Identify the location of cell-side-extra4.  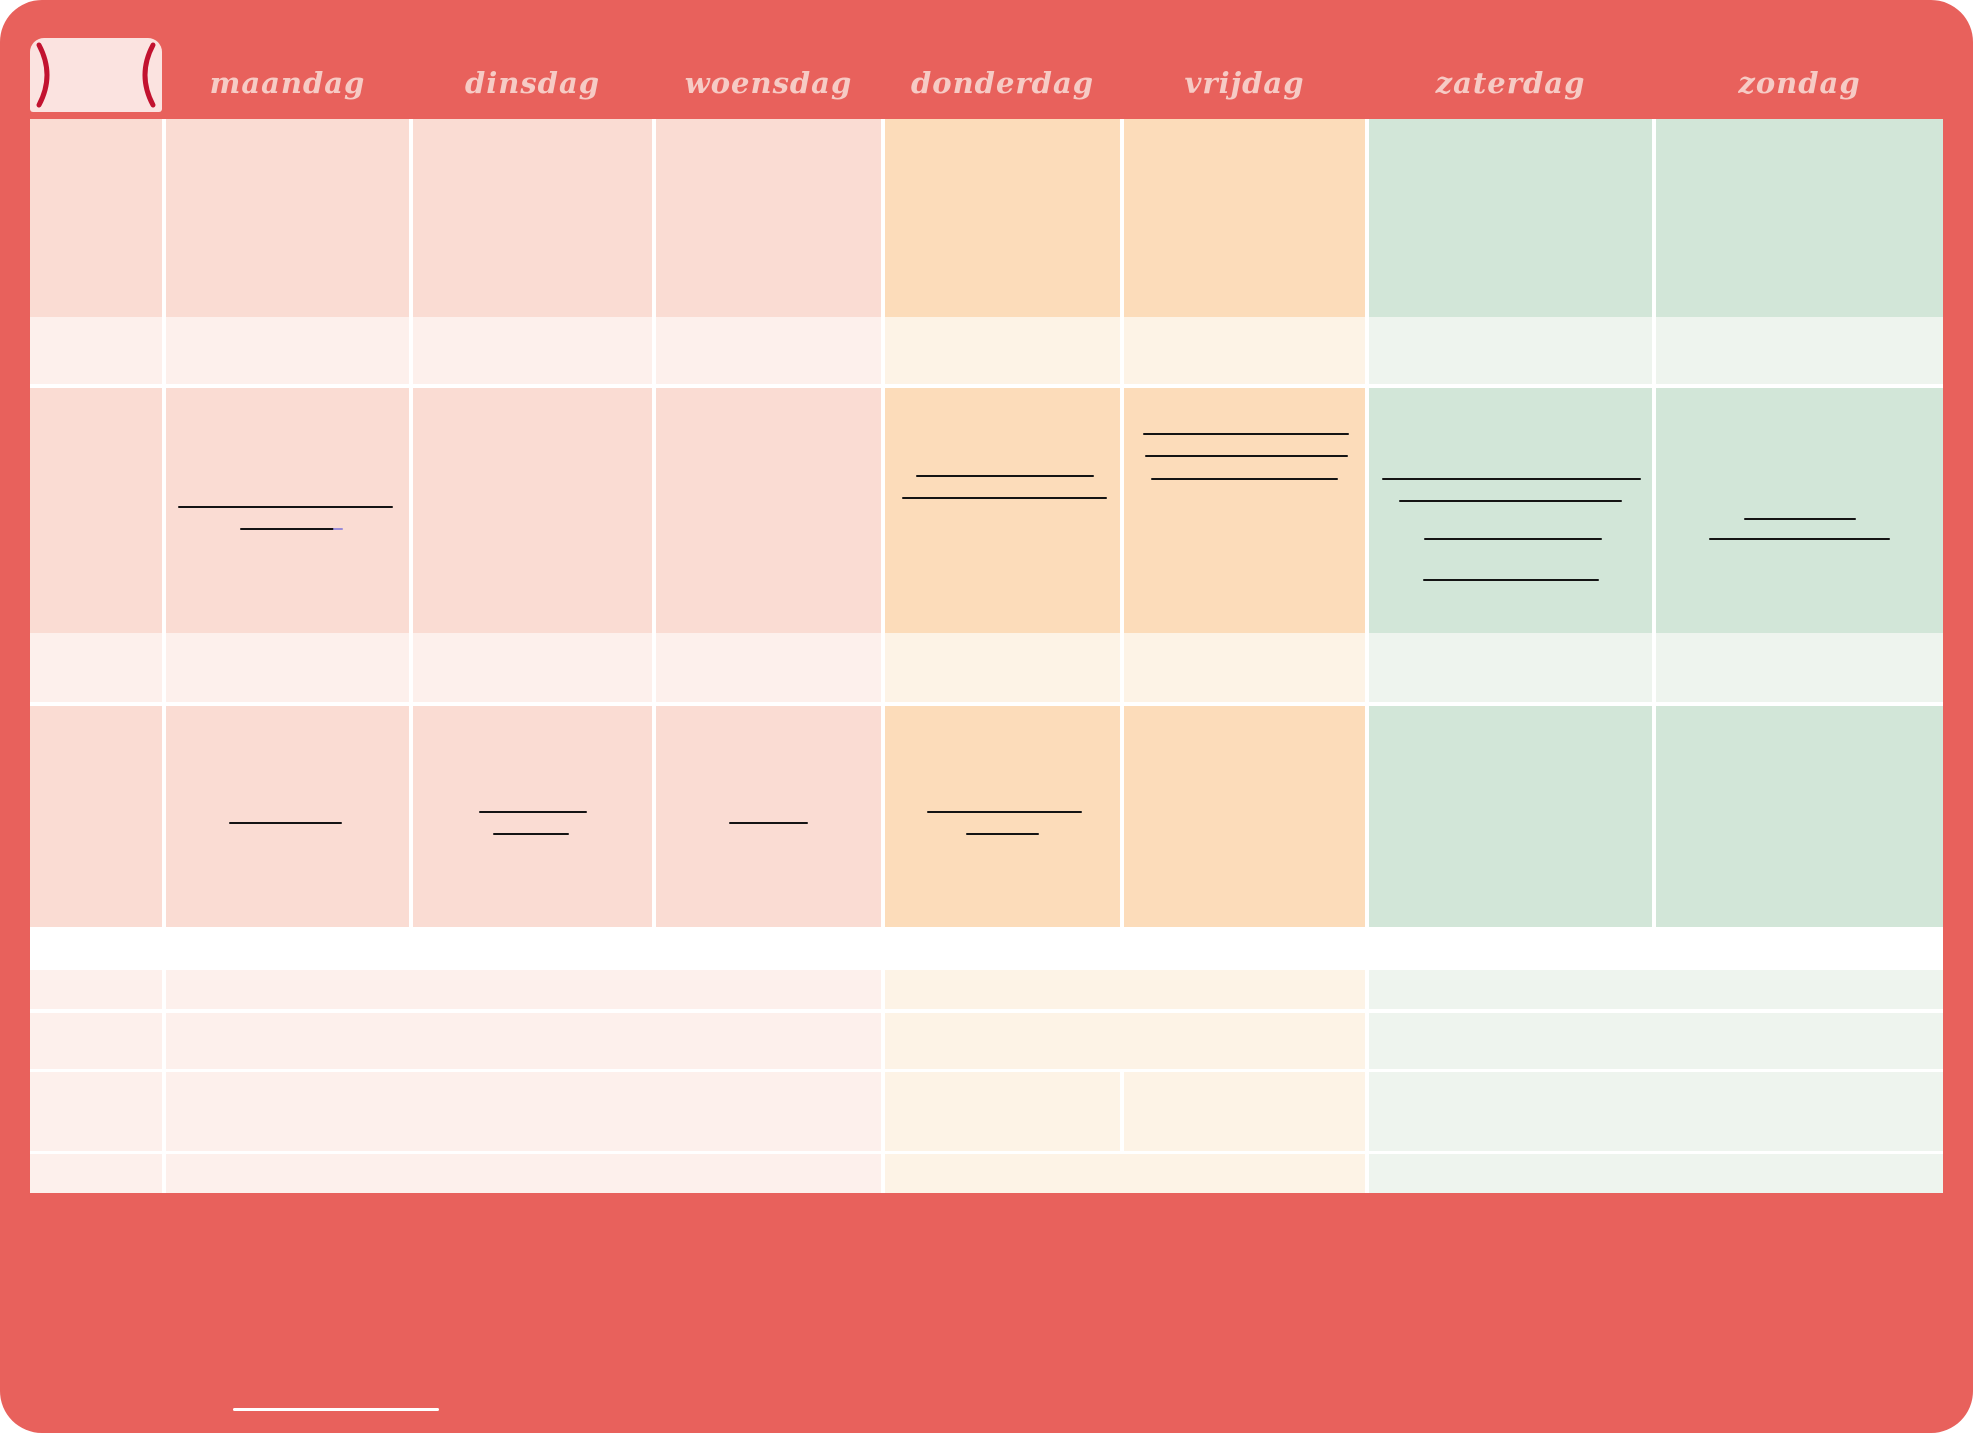
(96, 1173).